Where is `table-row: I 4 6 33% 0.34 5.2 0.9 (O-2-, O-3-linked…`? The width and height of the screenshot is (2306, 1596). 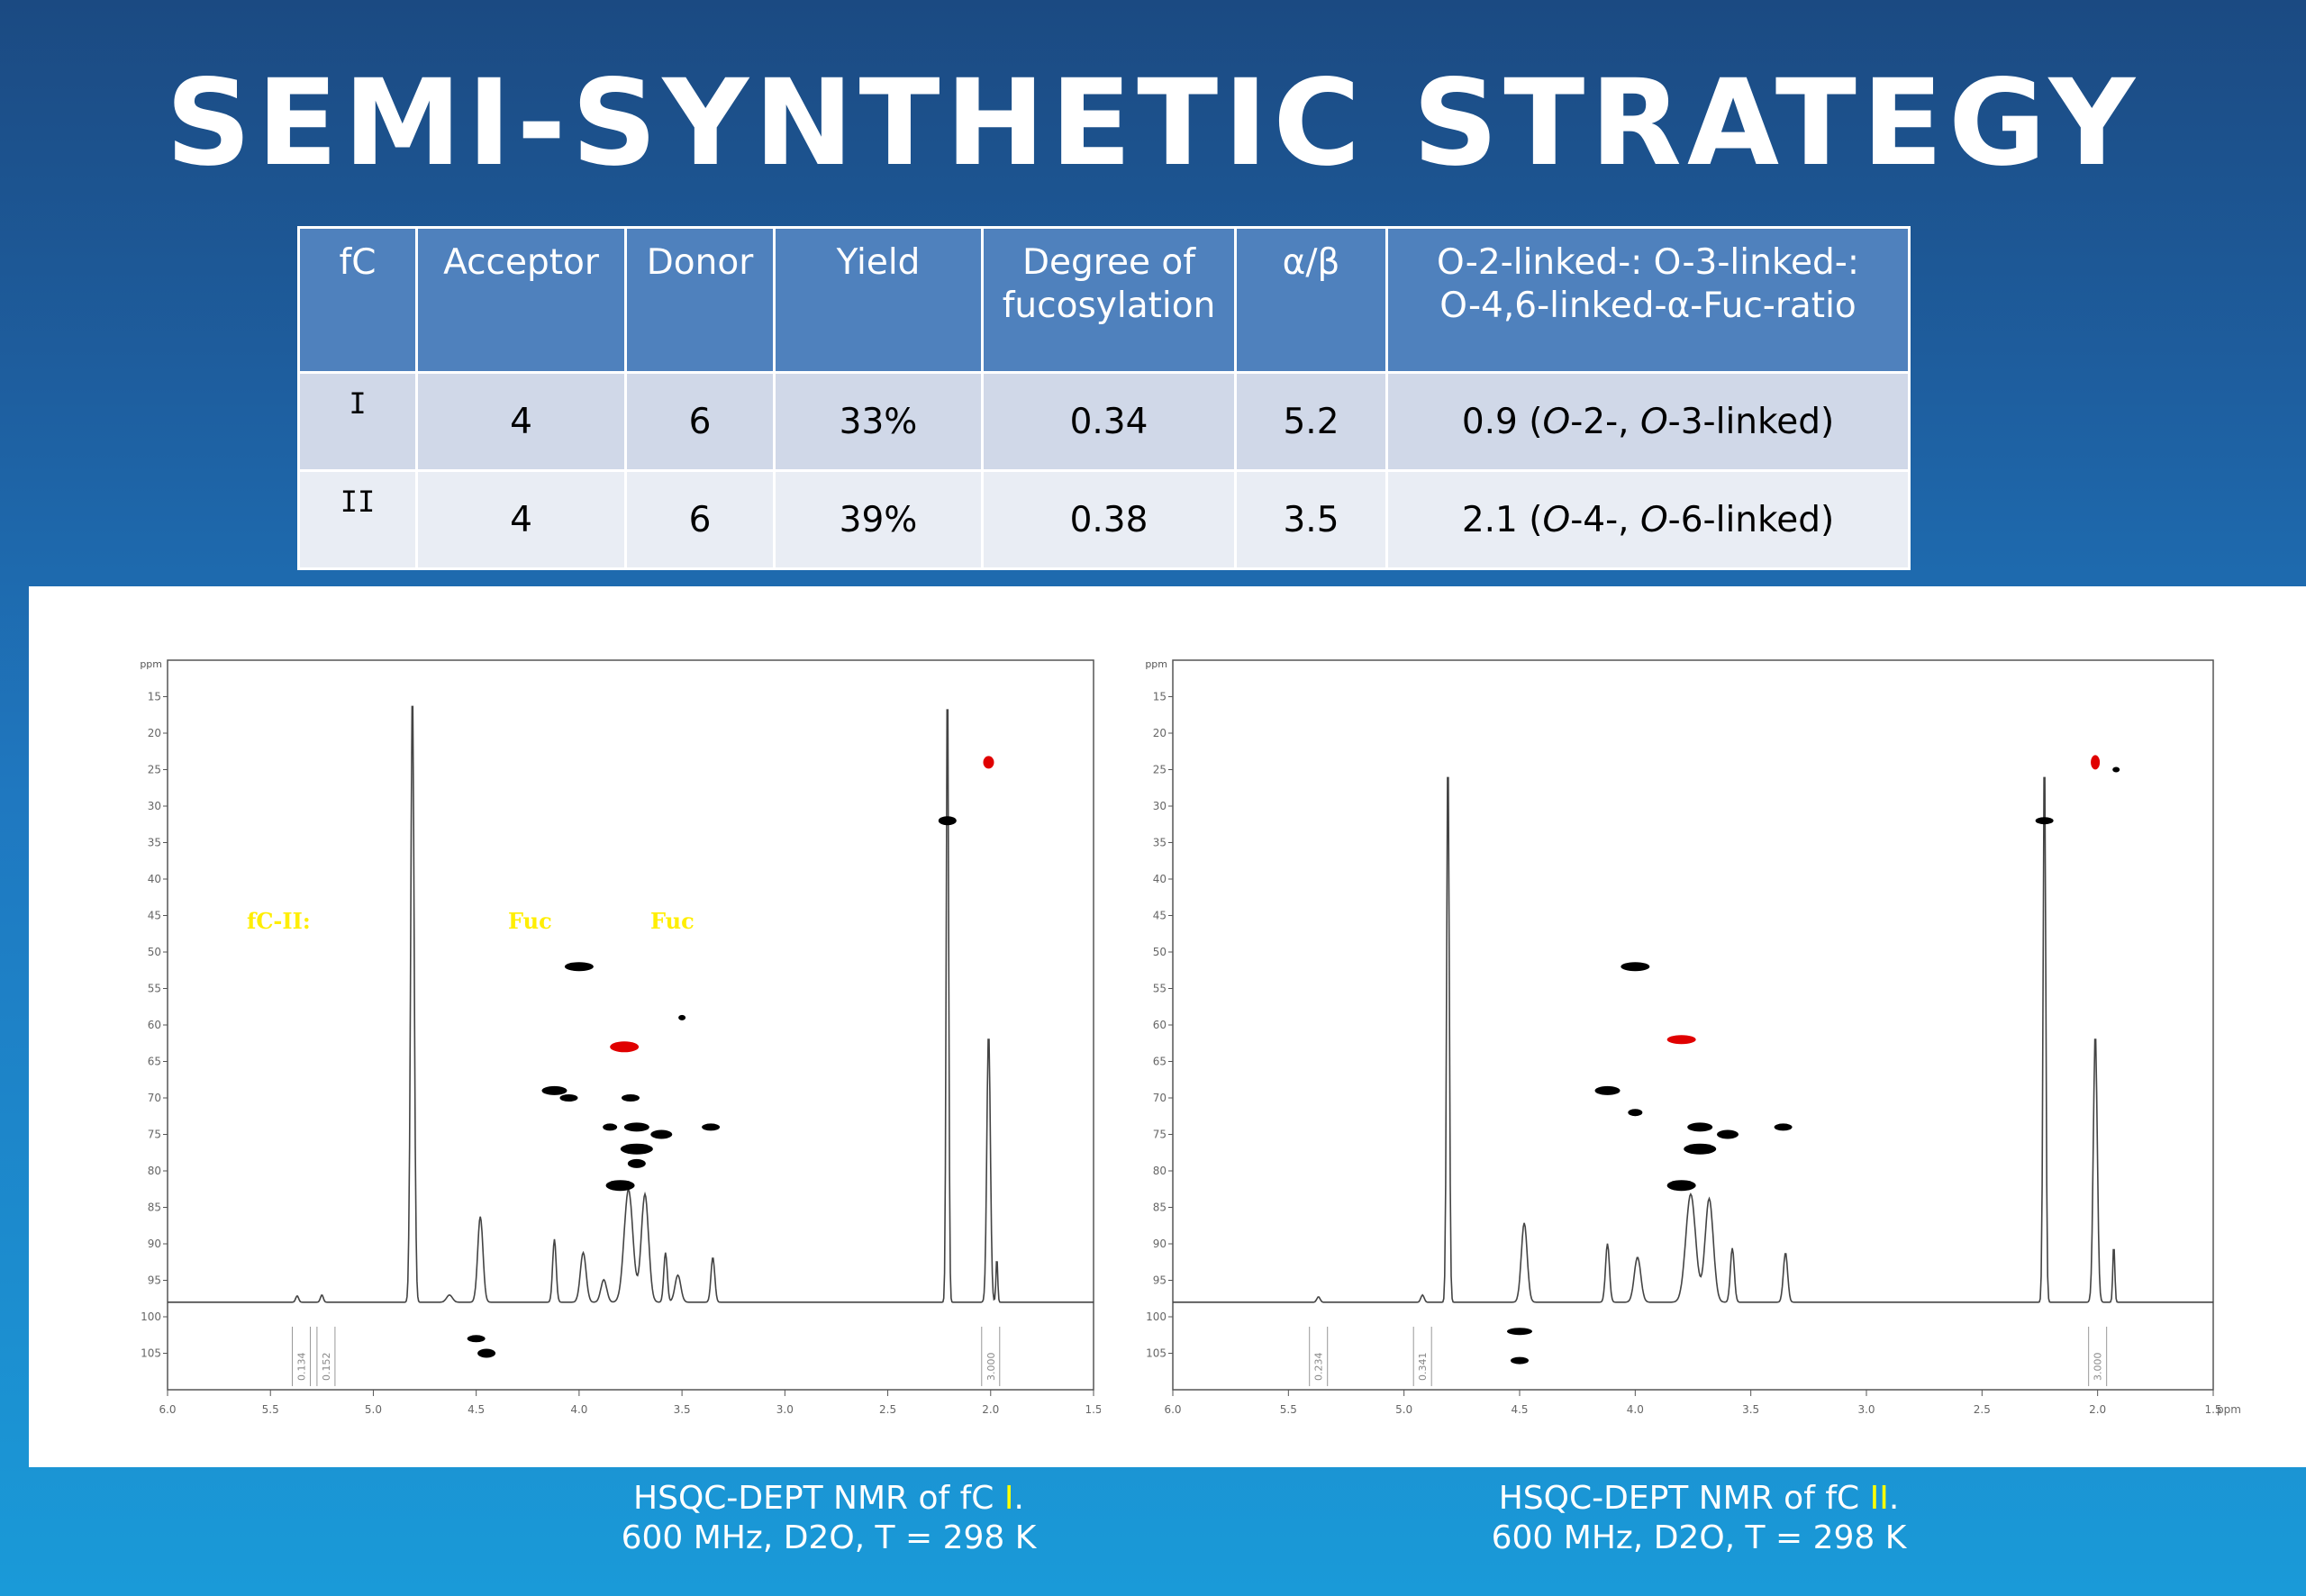
table-row: I 4 6 33% 0.34 5.2 0.9 (O-2-, O-3-linked… is located at coordinates (1104, 421).